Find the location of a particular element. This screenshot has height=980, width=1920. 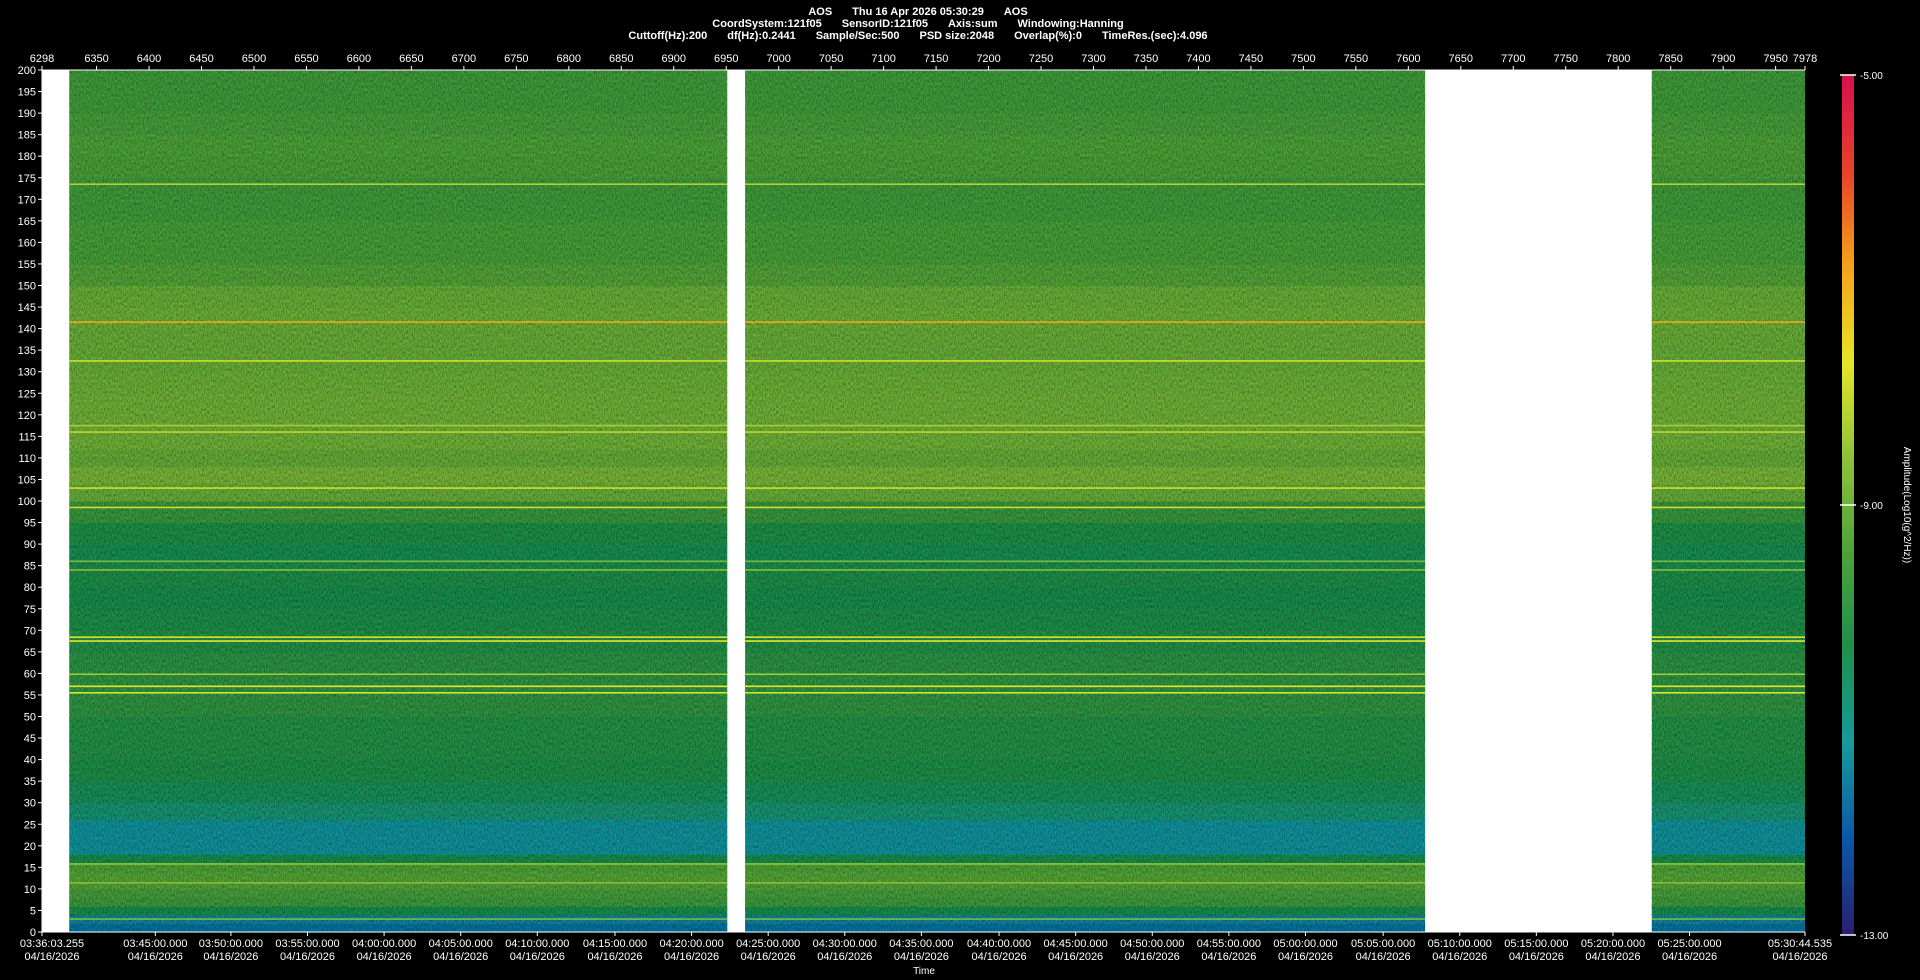

index-tick-label: 7600 is located at coordinates (1408, 59).